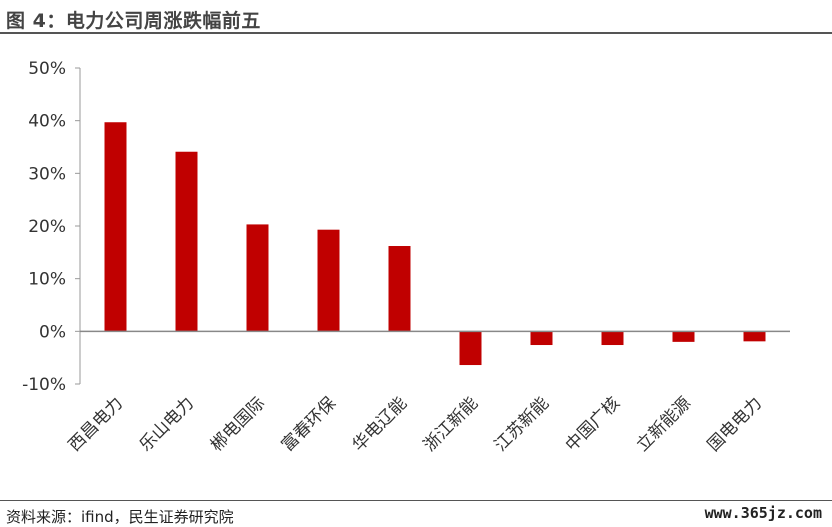  What do you see at coordinates (96, 424) in the screenshot?
I see `x-category-label: 西昌电力` at bounding box center [96, 424].